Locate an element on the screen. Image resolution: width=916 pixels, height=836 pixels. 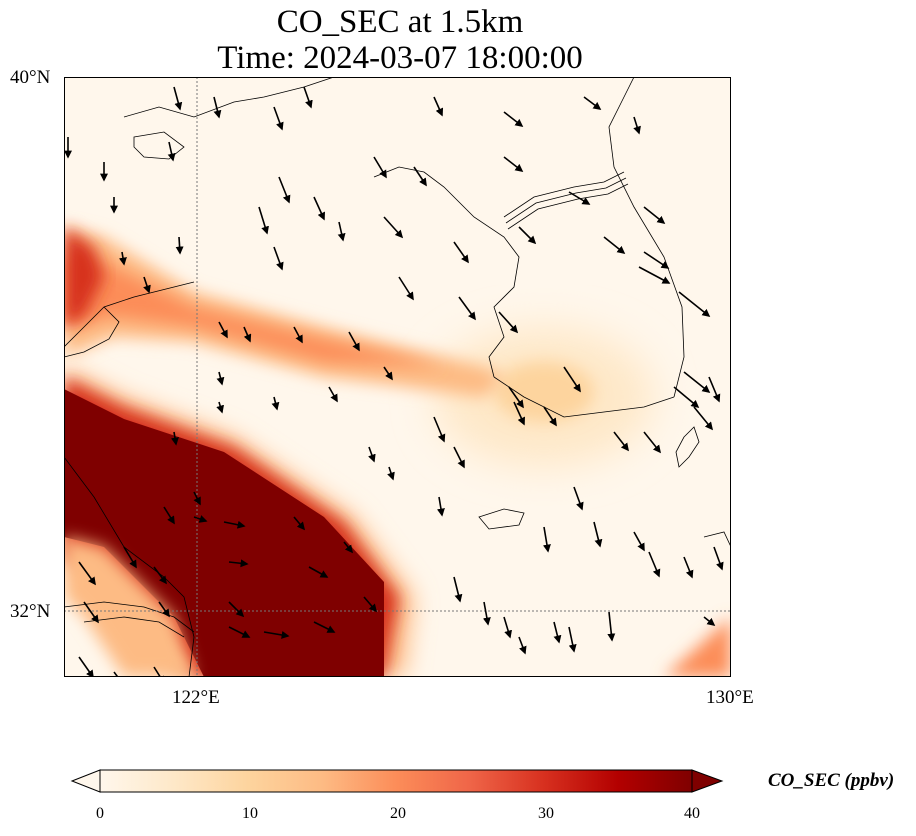
colorbar-tick-40: 40 is located at coordinates (692, 813).